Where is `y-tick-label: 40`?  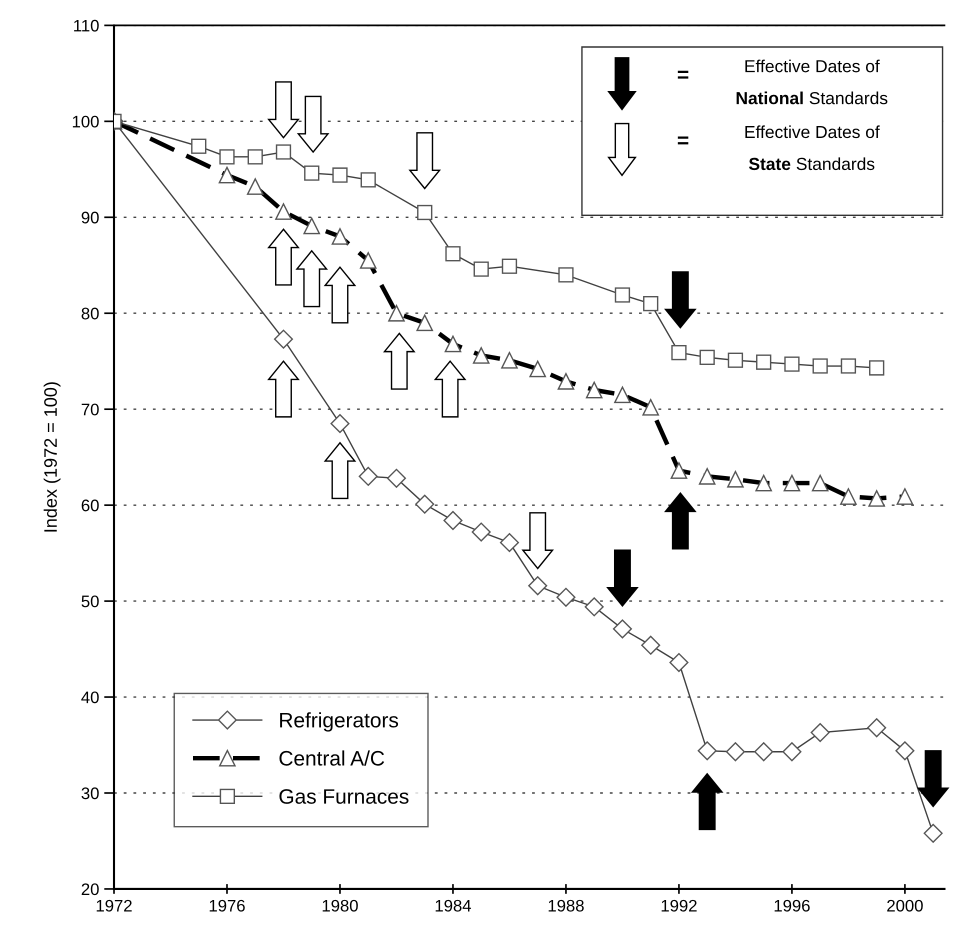
y-tick-label: 40 is located at coordinates (90, 697).